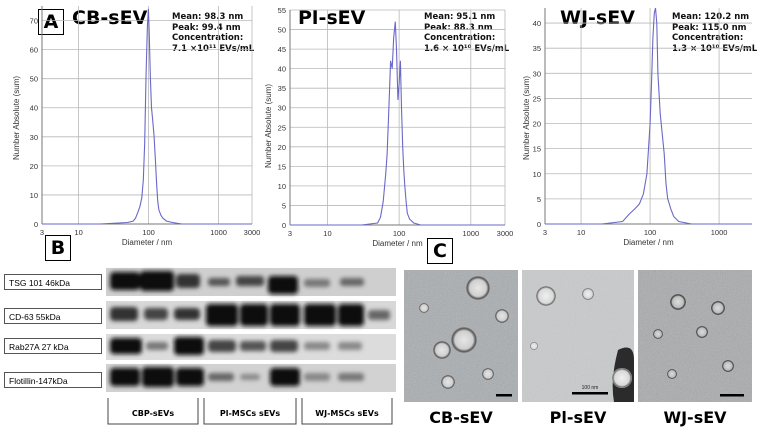 This screenshot has width=760, height=432. What do you see at coordinates (282, 10) in the screenshot?
I see `y-tick-label: 55` at bounding box center [282, 10].